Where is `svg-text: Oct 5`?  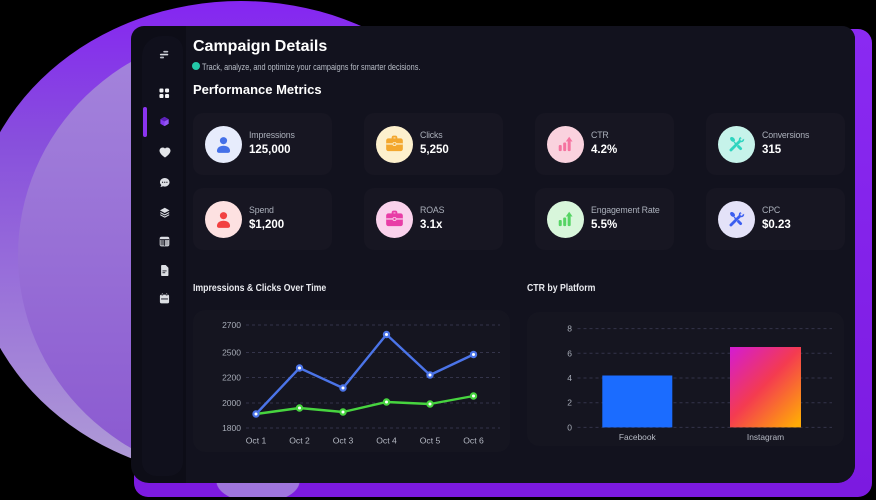
svg-text: Oct 5 is located at coordinates (430, 440).